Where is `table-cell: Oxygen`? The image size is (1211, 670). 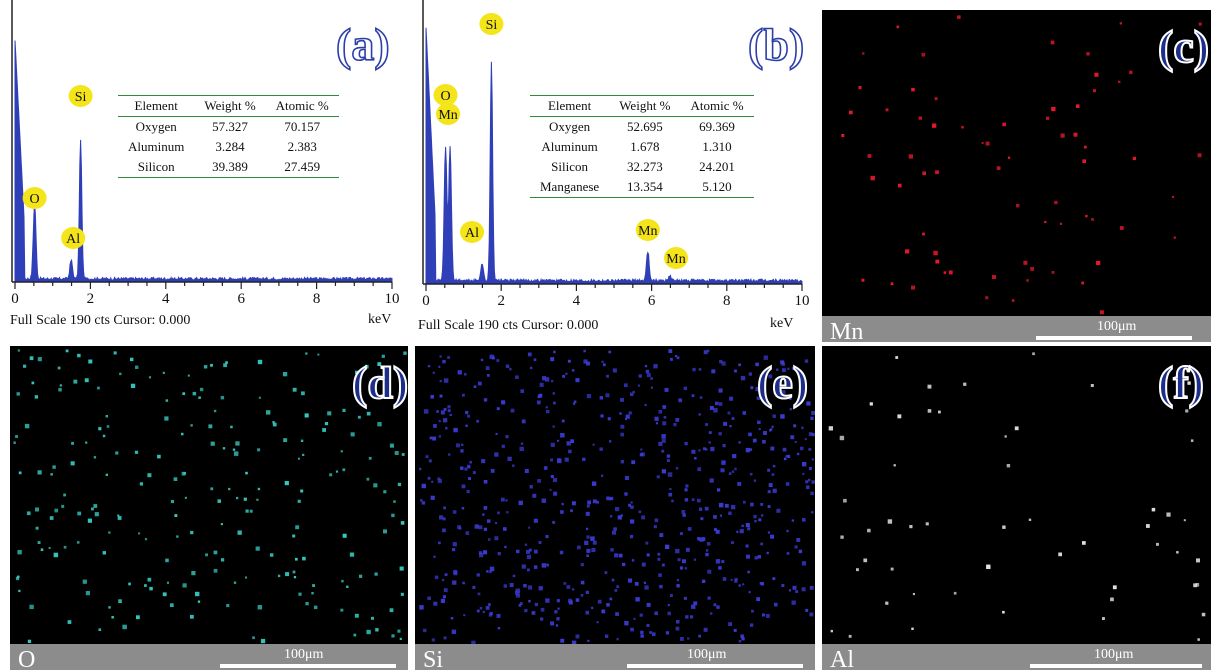
table-cell: Oxygen is located at coordinates (156, 127).